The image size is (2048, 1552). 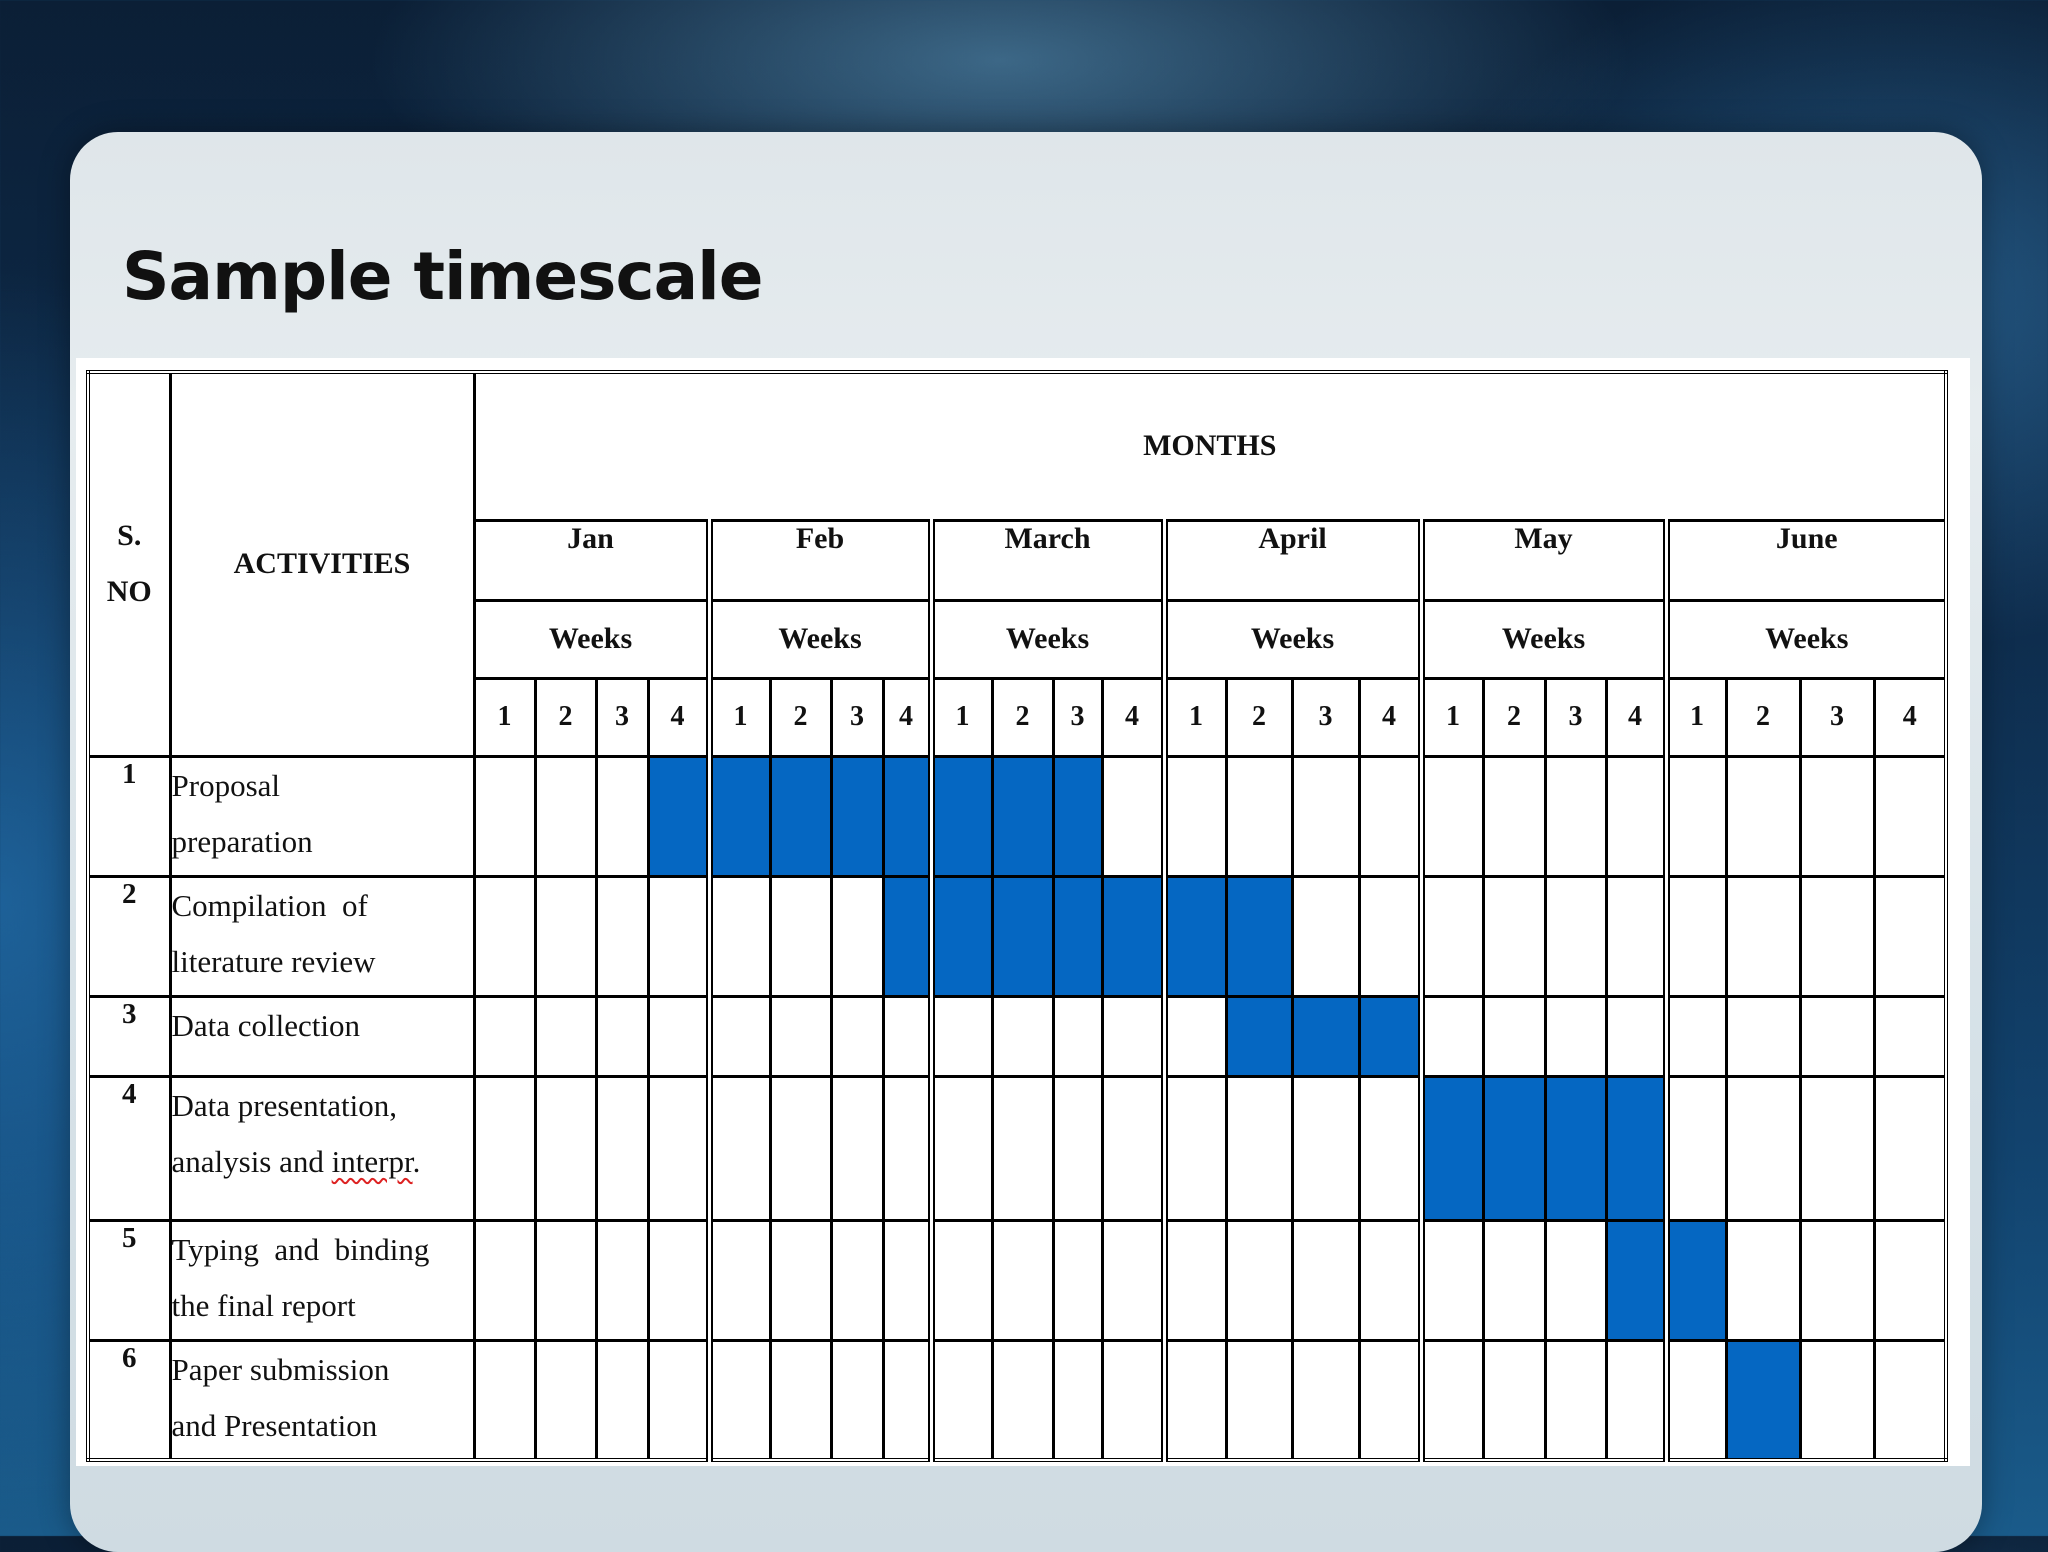 What do you see at coordinates (265, 1025) in the screenshot?
I see `activity-line1: Data collection` at bounding box center [265, 1025].